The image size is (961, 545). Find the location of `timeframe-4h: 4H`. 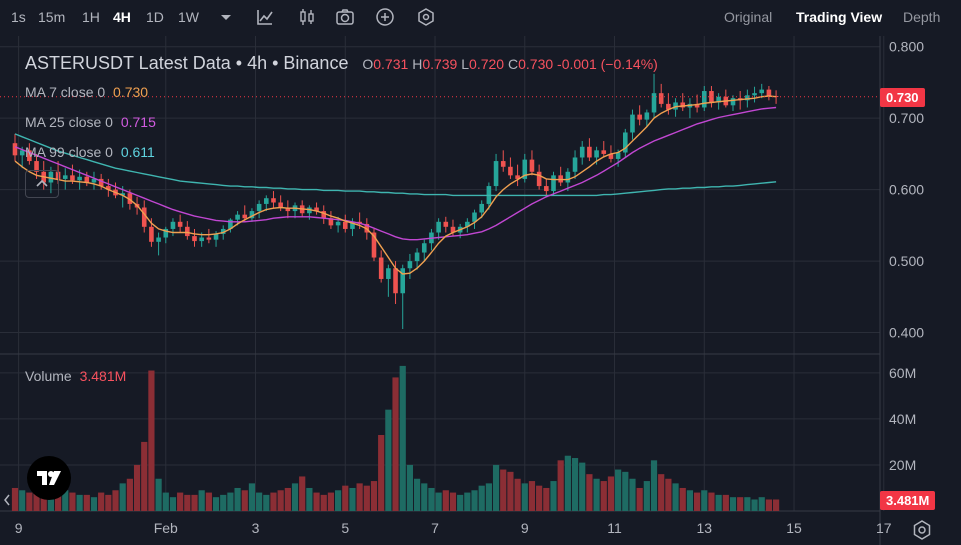

timeframe-4h: 4H is located at coordinates (122, 17).